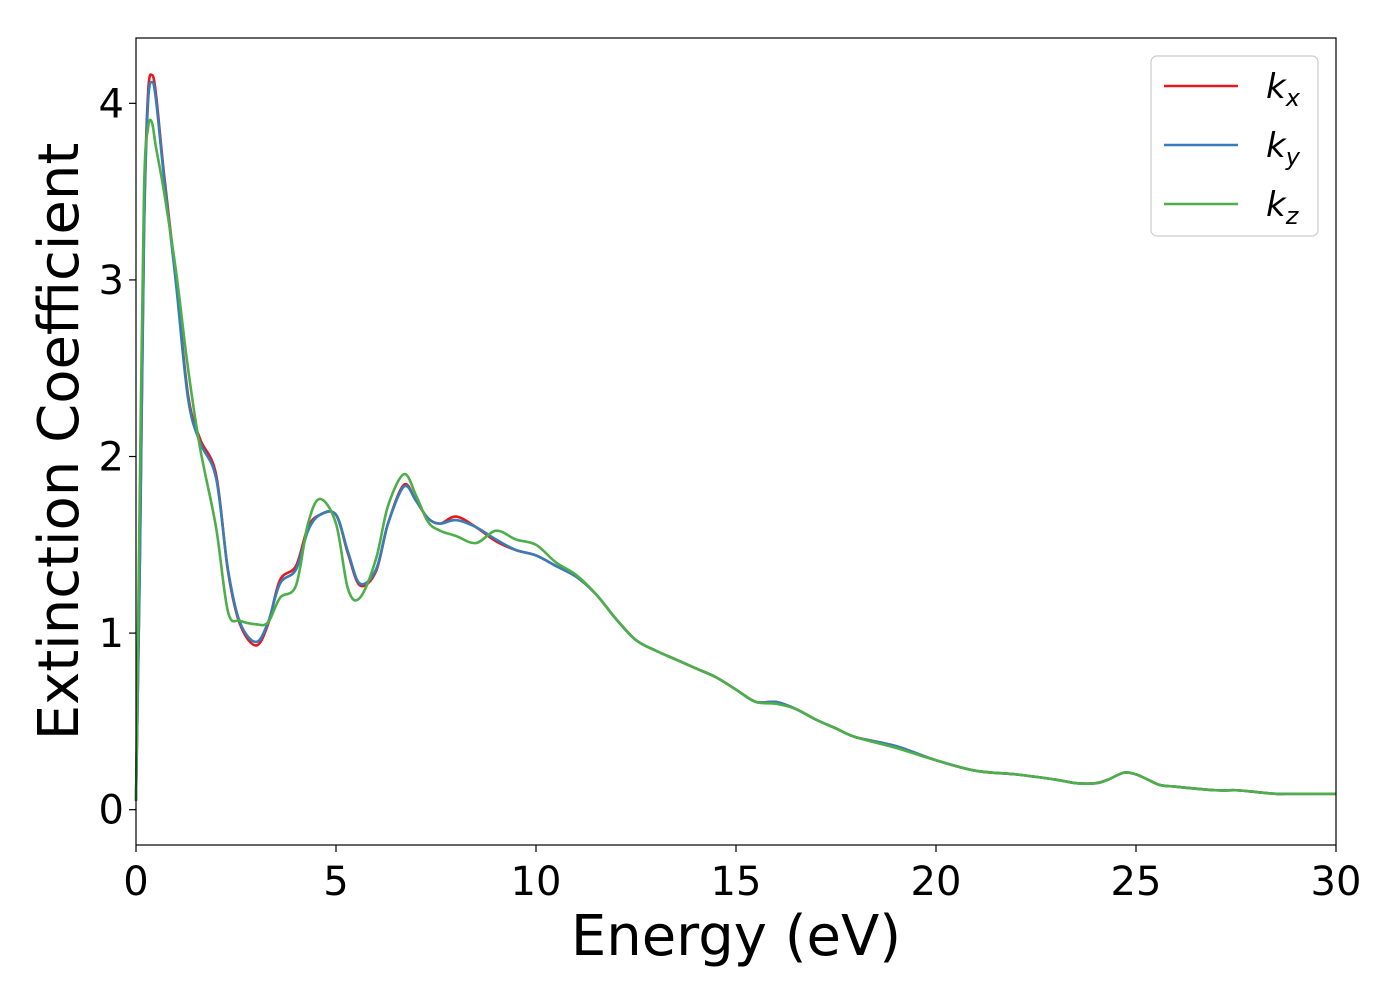 This screenshot has width=1400, height=1000. Describe the element at coordinates (1234, 146) in the screenshot. I see `legend: kx ky kz` at that location.